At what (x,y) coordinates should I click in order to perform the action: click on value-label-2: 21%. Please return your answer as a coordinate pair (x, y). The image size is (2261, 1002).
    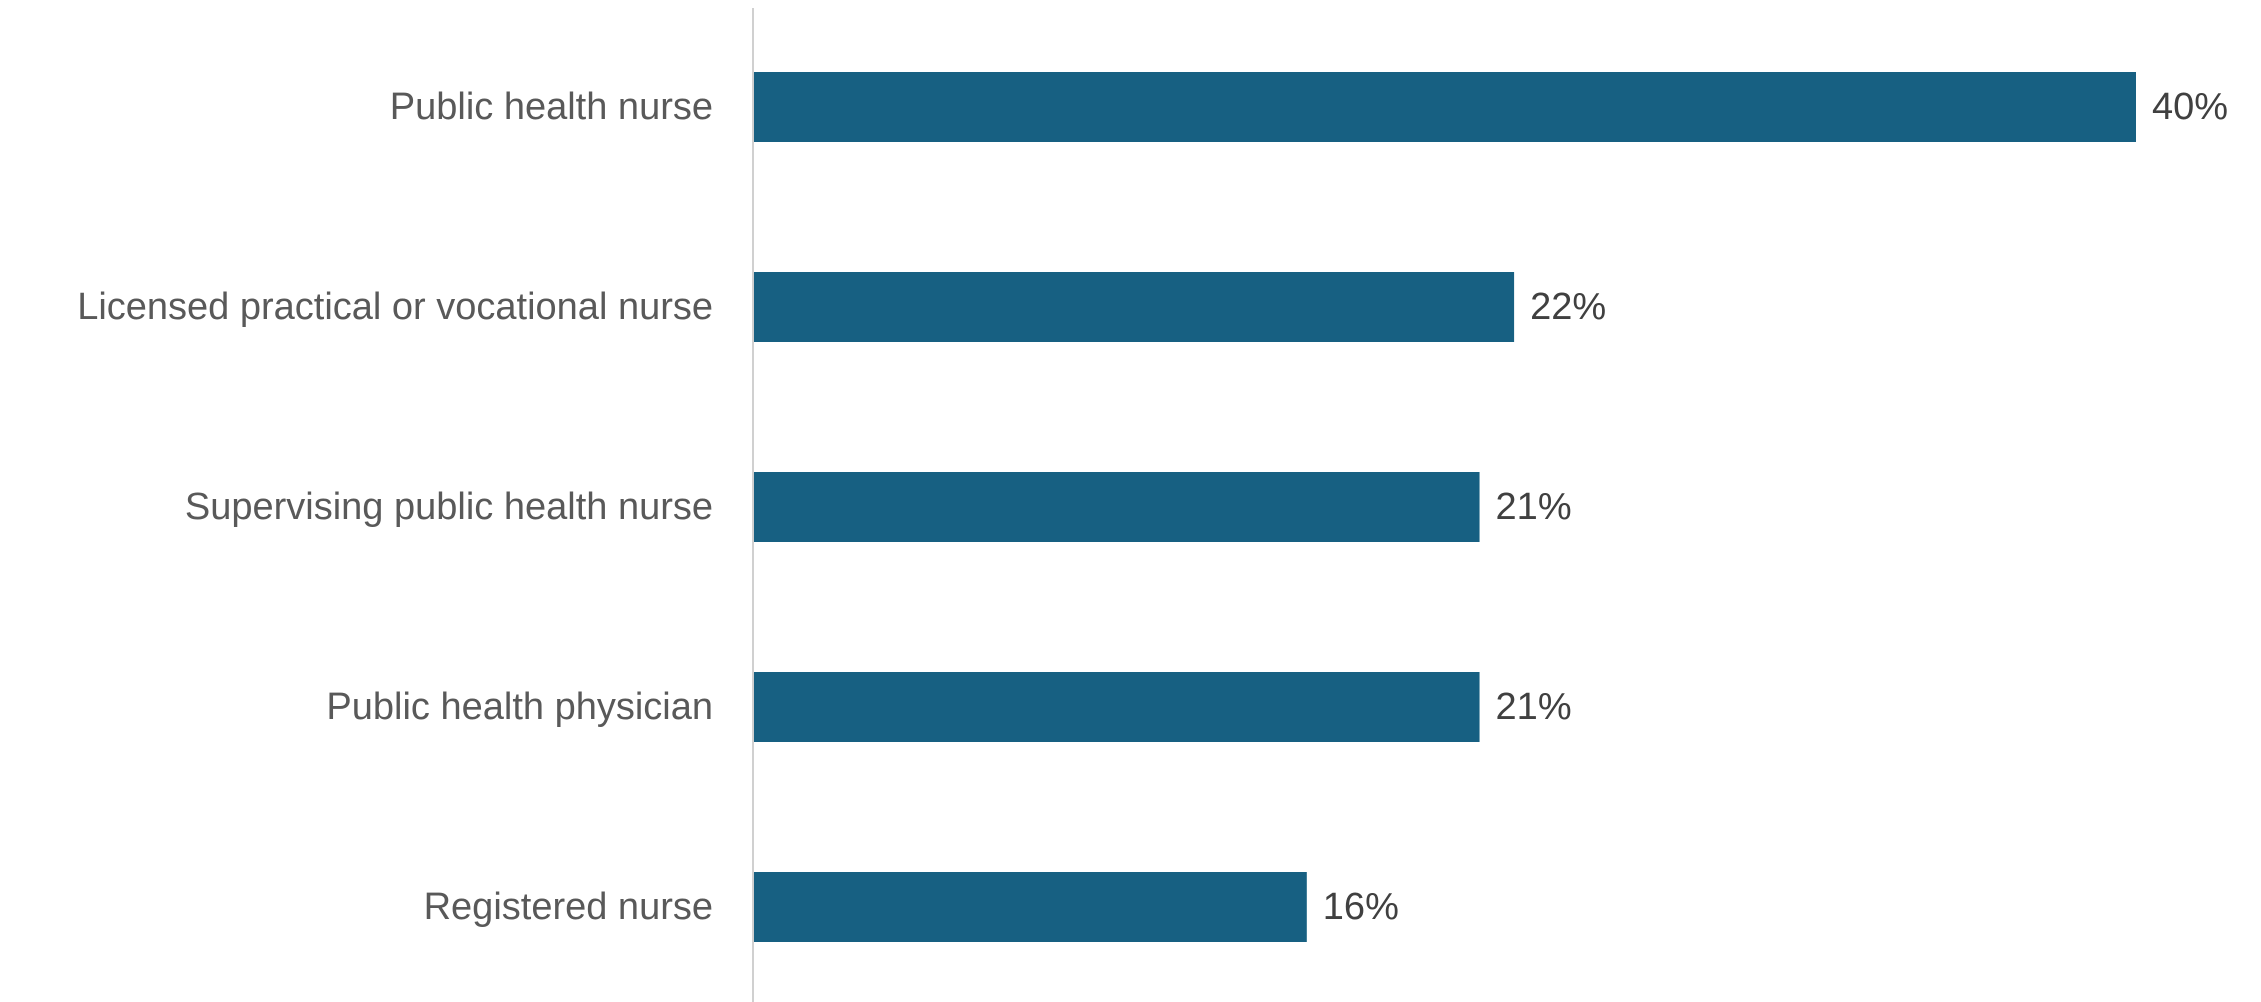
    Looking at the image, I should click on (1534, 507).